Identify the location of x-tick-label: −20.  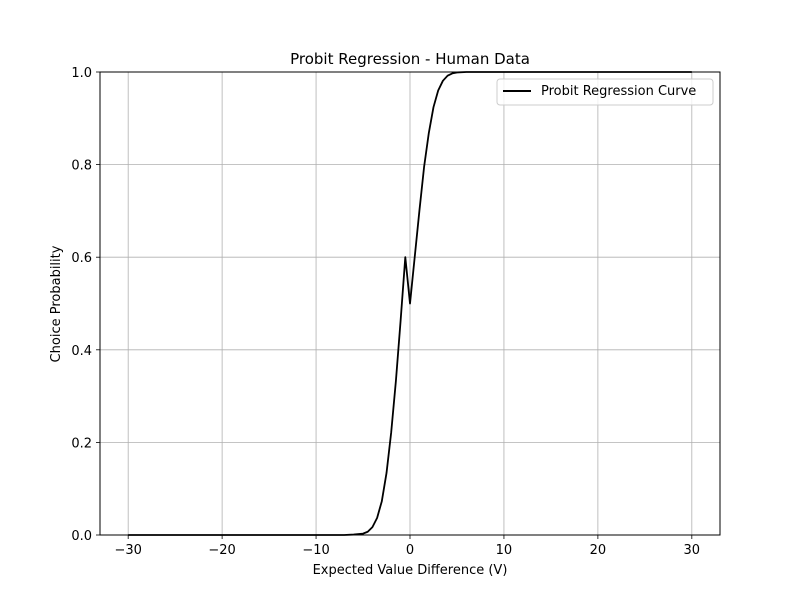
(221, 550).